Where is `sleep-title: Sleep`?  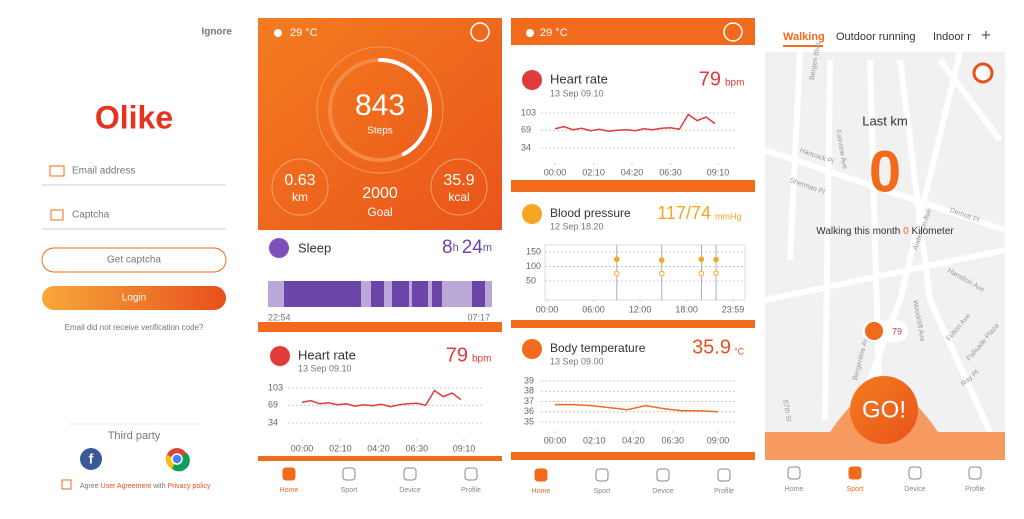
sleep-title: Sleep is located at coordinates (314, 247).